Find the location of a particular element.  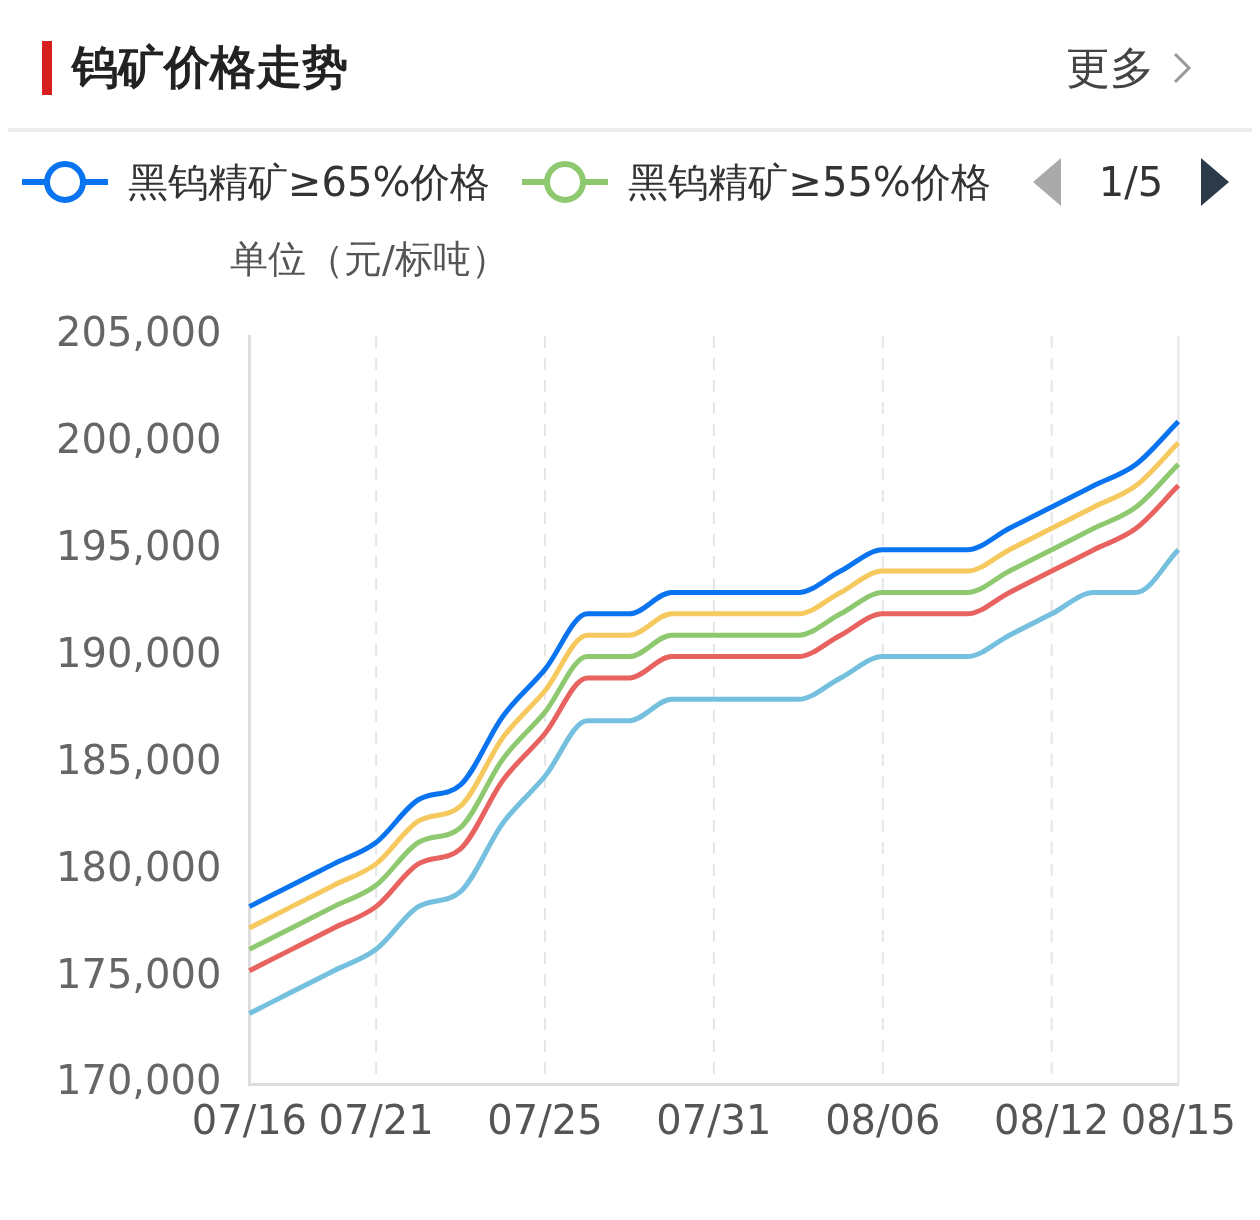

y-tick-label: 185,000 is located at coordinates (138, 759).